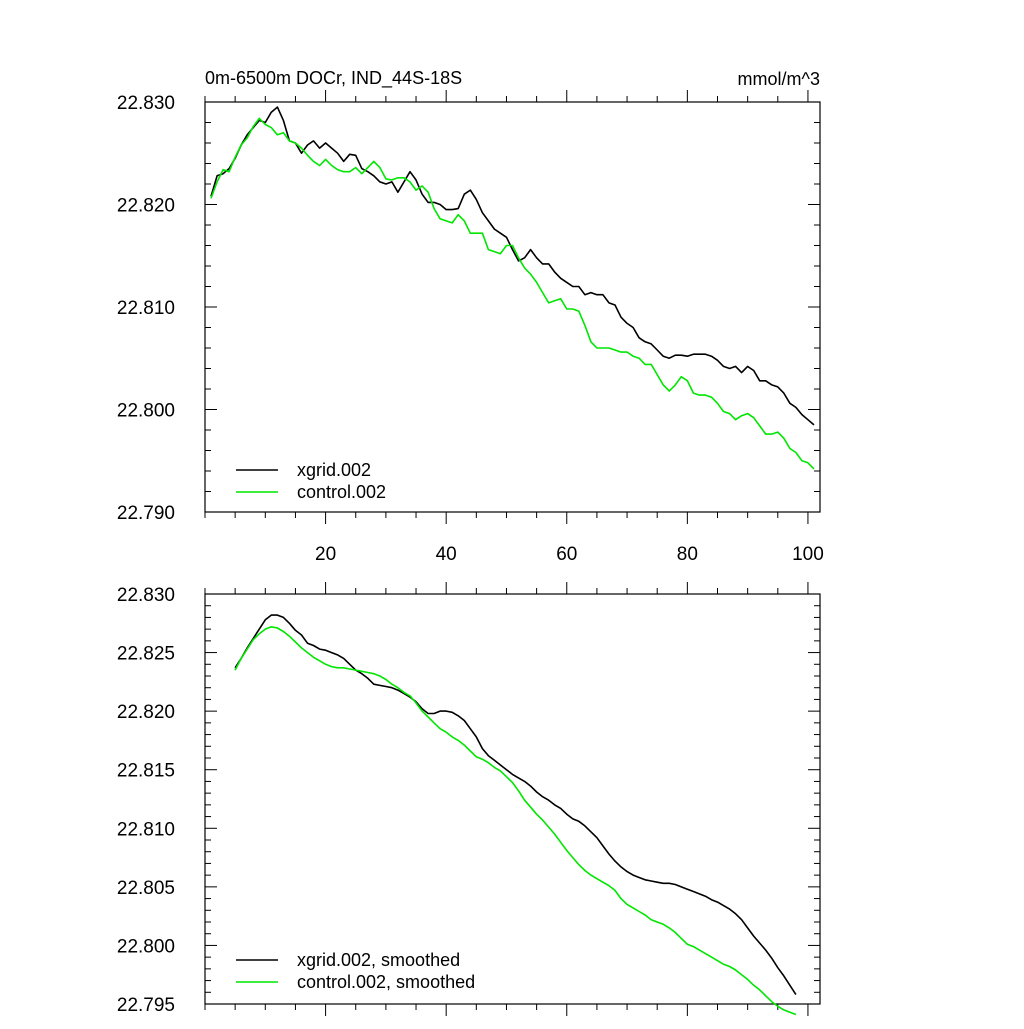  What do you see at coordinates (378, 960) in the screenshot?
I see `legend-label-xgrid: xgrid.002, smoothed` at bounding box center [378, 960].